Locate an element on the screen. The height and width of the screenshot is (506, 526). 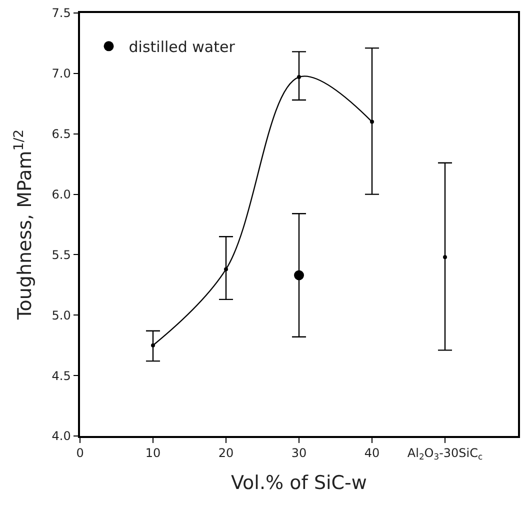
y-tick-label: 5.5 is located at coordinates (61, 255).